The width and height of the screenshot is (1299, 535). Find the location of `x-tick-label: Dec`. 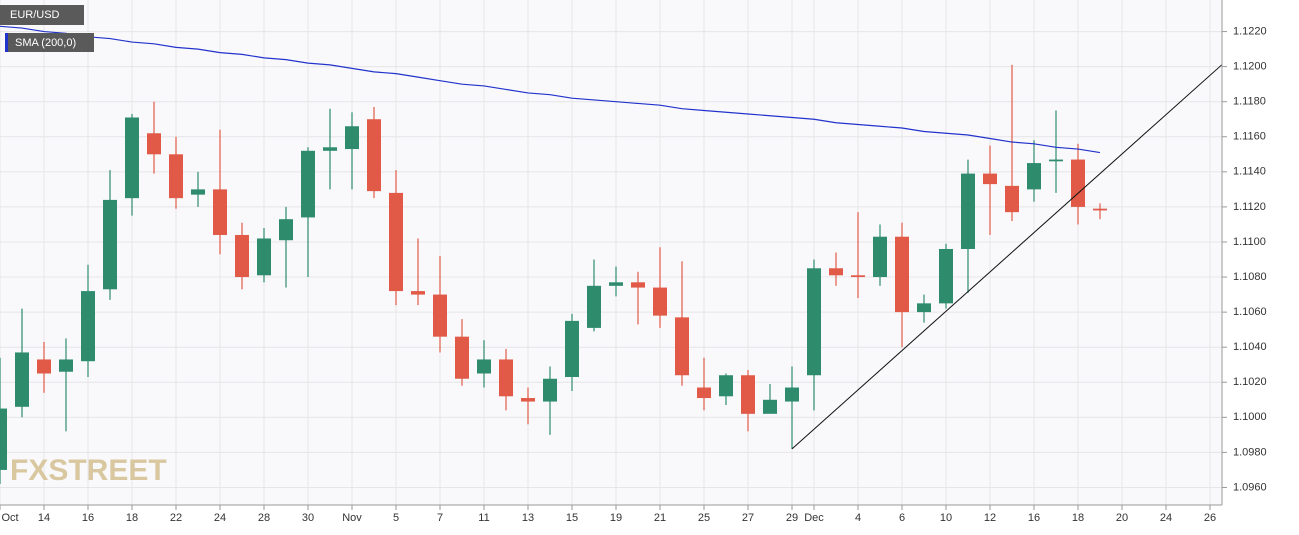

x-tick-label: Dec is located at coordinates (814, 518).